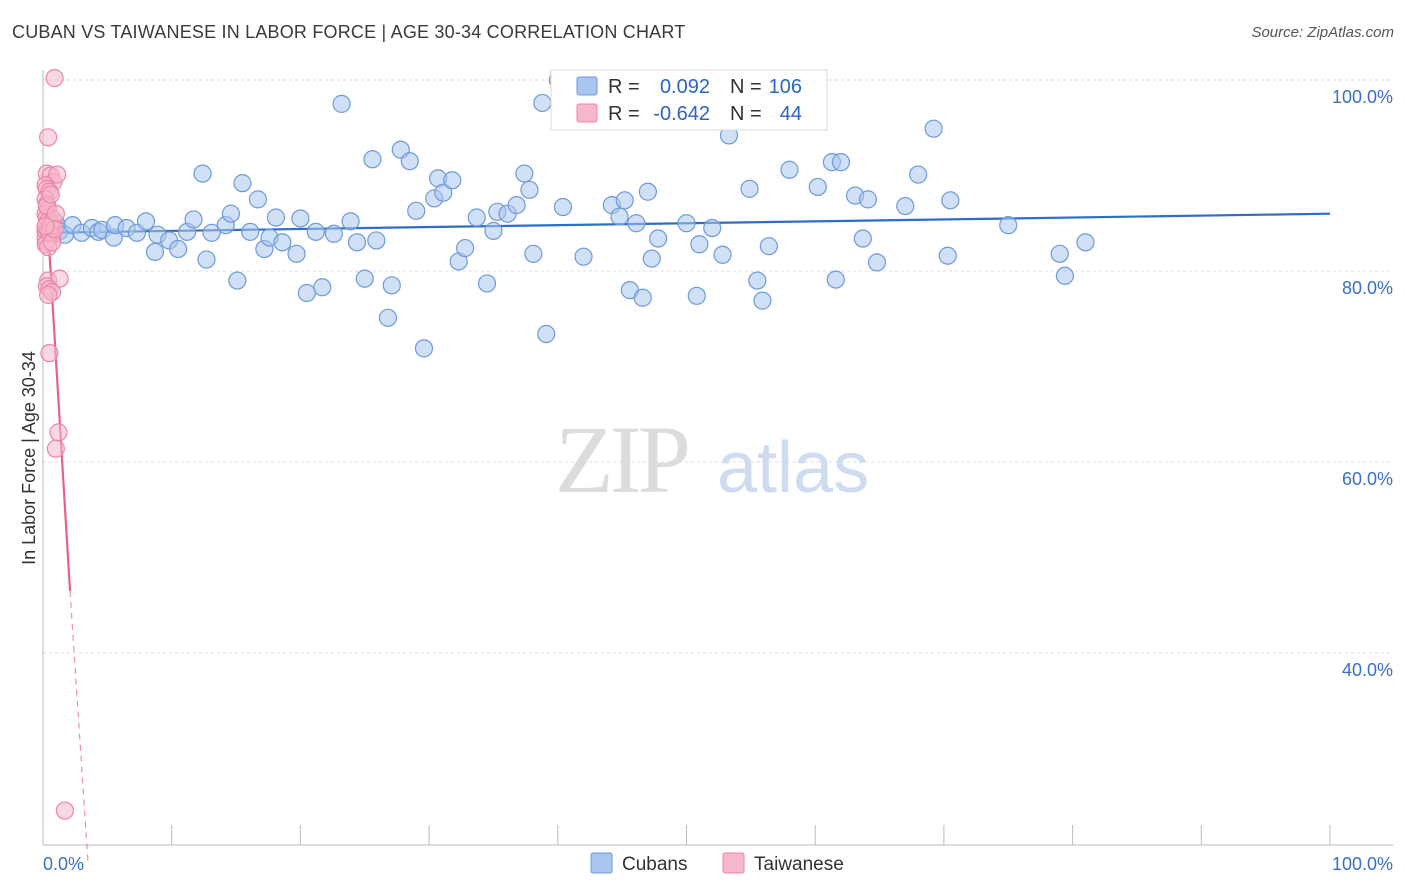  I want to click on y-tick-labels: 100.0% 80.0% 60.0% 40.0%, so click(1362, 383).